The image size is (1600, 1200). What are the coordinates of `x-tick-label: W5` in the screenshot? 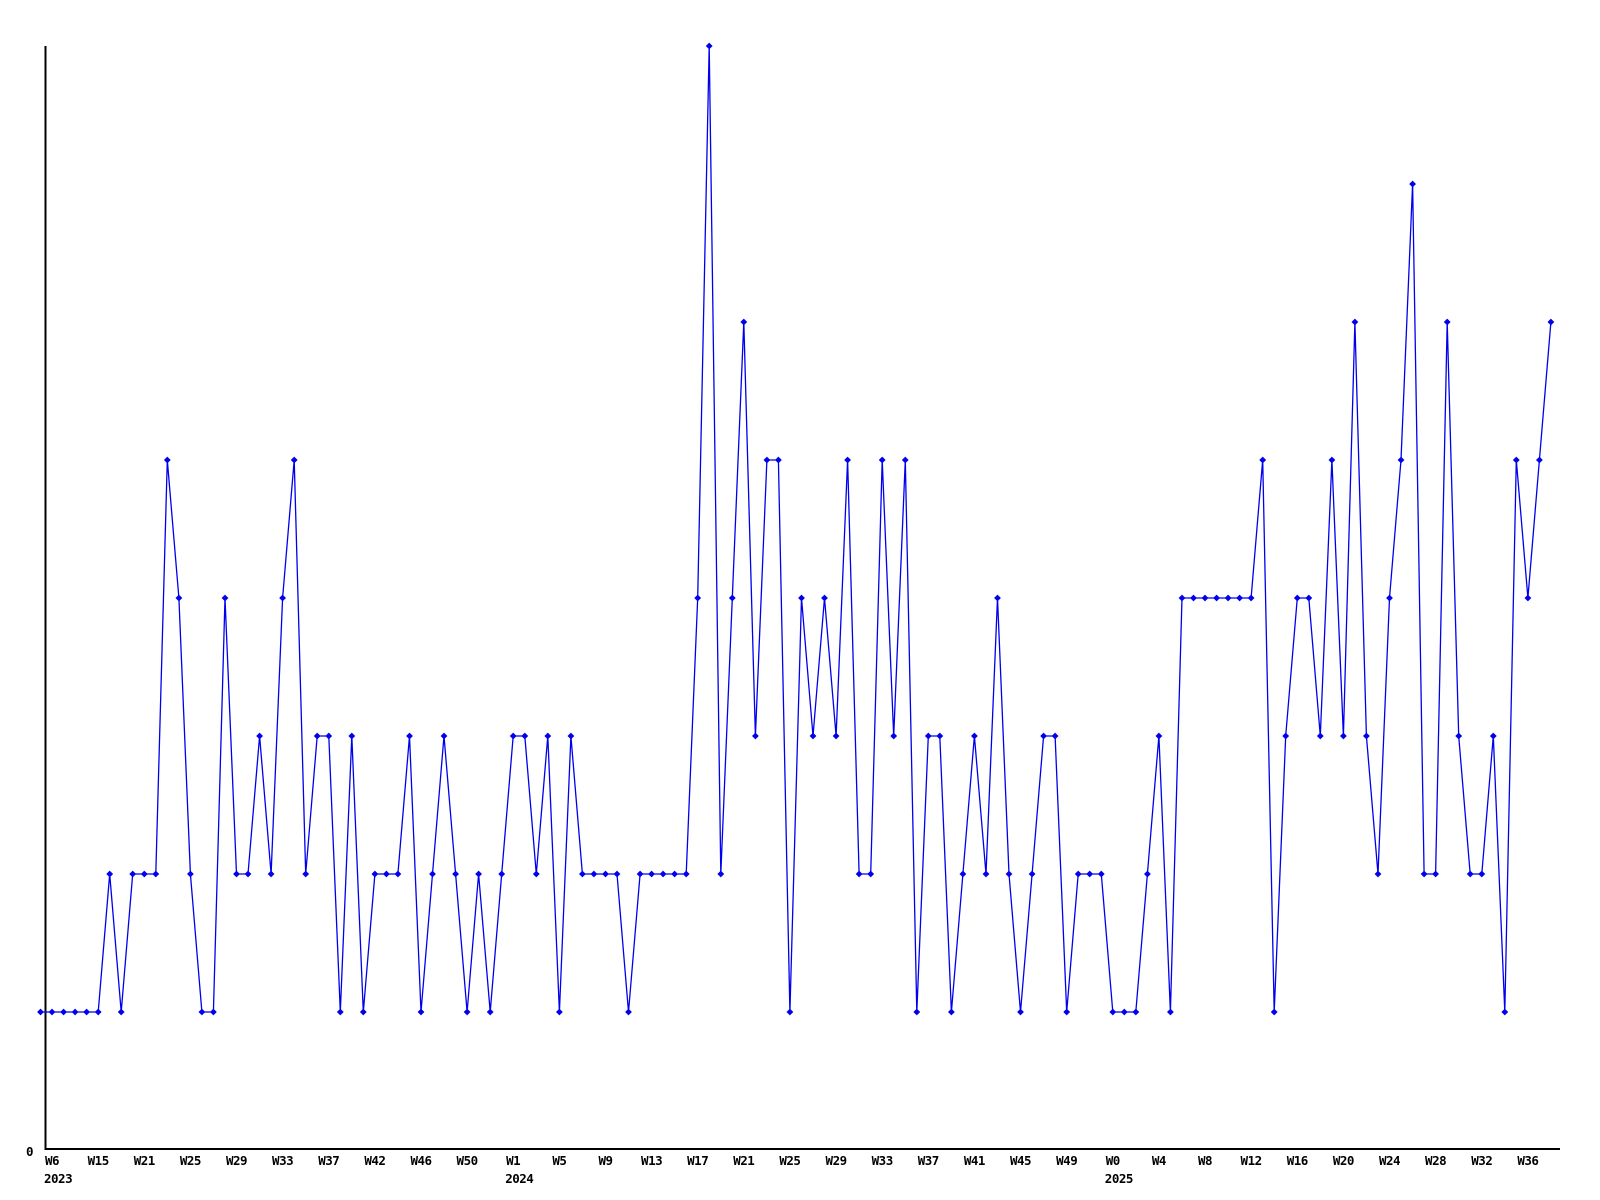 It's located at (559, 1160).